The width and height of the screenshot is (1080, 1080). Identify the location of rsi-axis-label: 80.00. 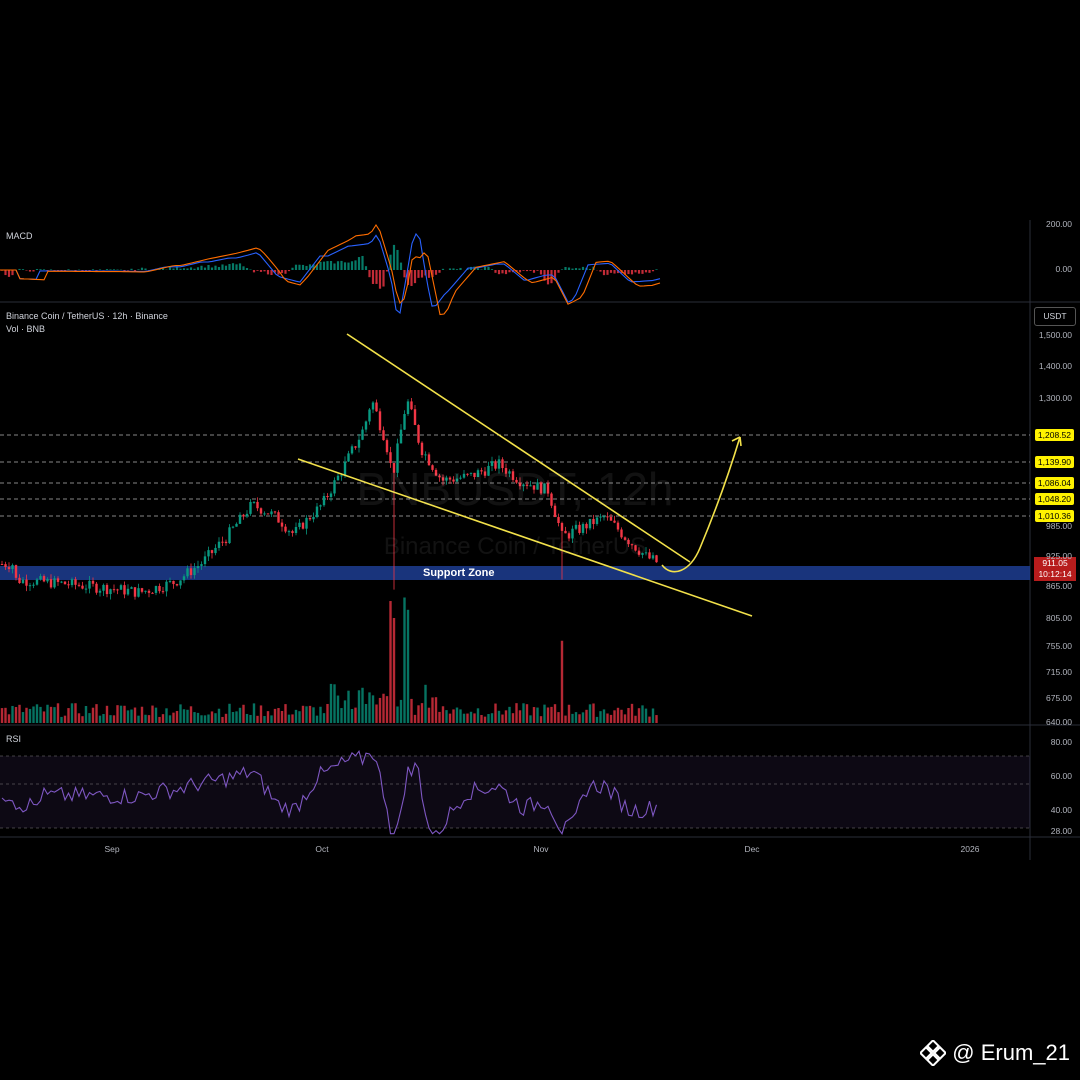
(1061, 742).